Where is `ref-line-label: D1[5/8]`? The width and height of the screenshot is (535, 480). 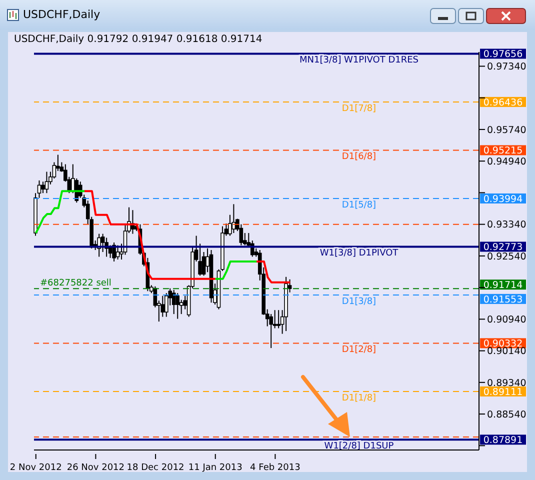
ref-line-label: D1[5/8] is located at coordinates (359, 205).